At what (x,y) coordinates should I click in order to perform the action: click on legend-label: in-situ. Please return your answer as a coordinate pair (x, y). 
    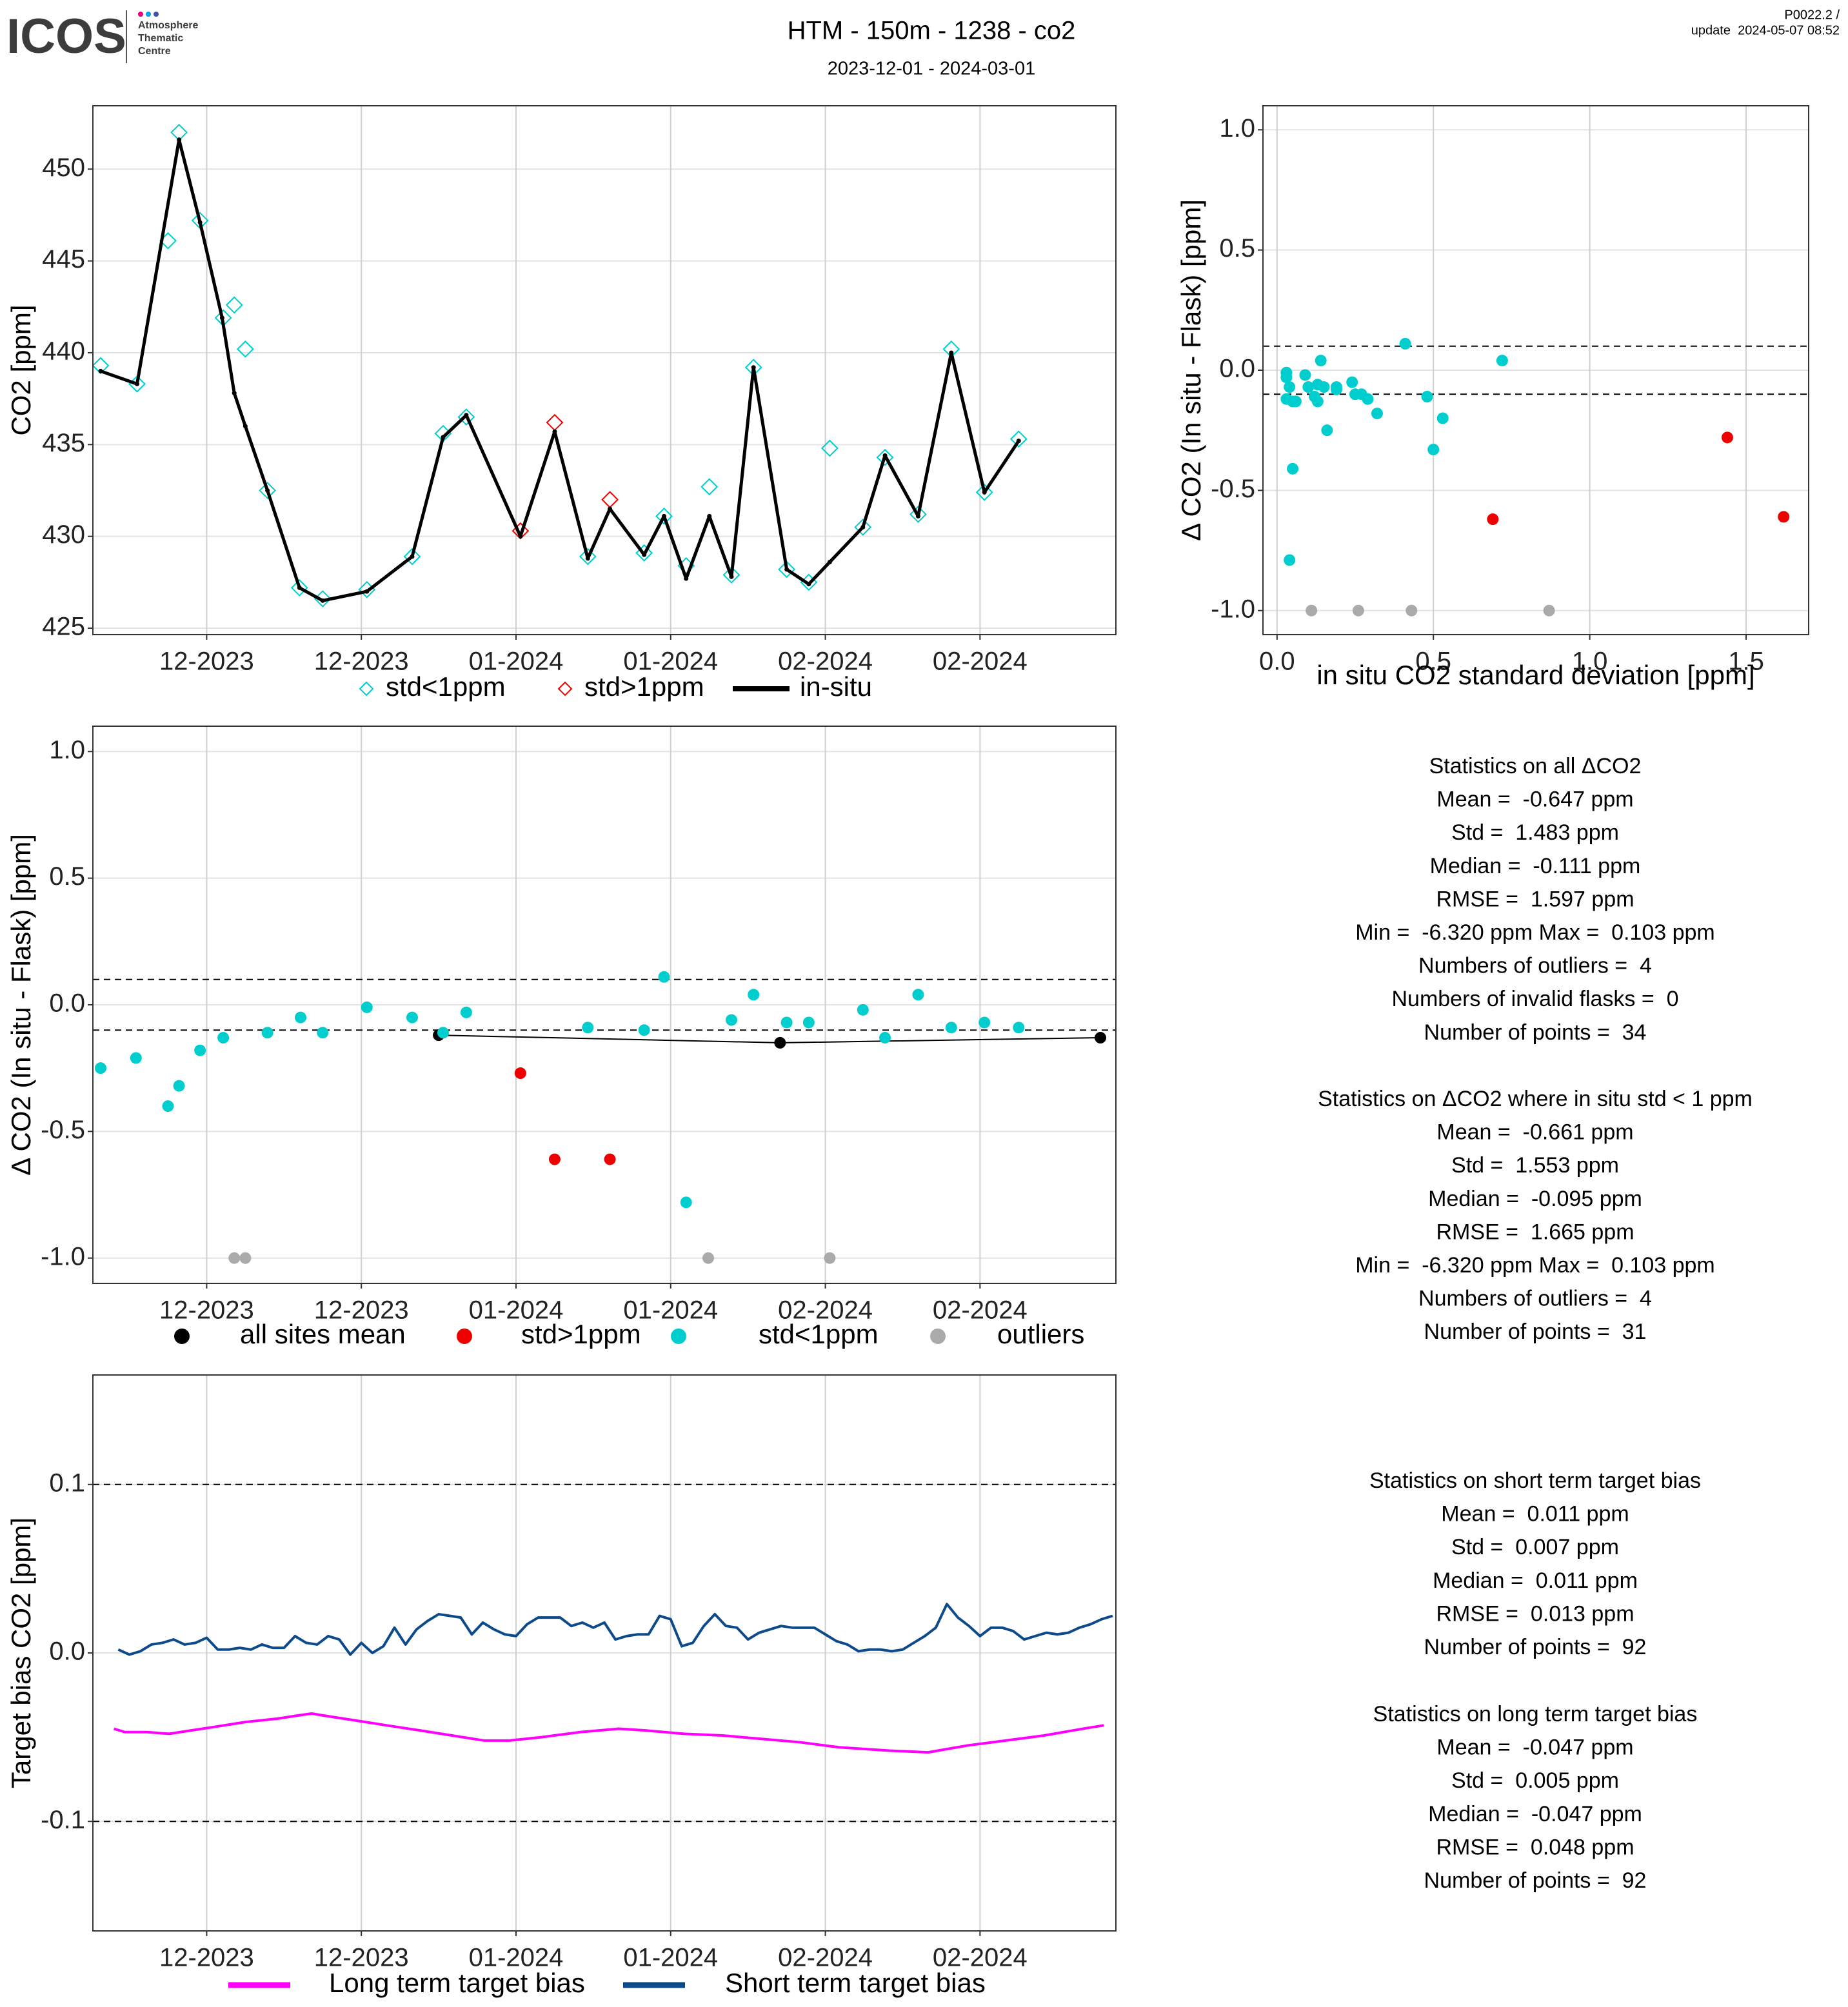
    Looking at the image, I should click on (836, 686).